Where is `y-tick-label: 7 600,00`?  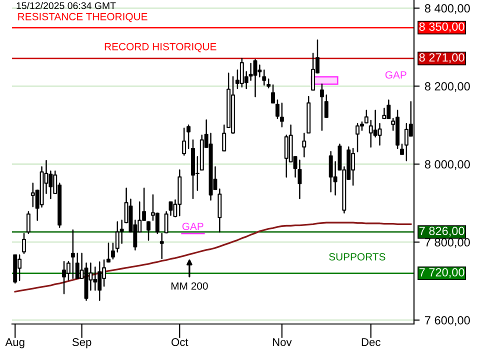
y-tick-label: 7 600,00 is located at coordinates (447, 321).